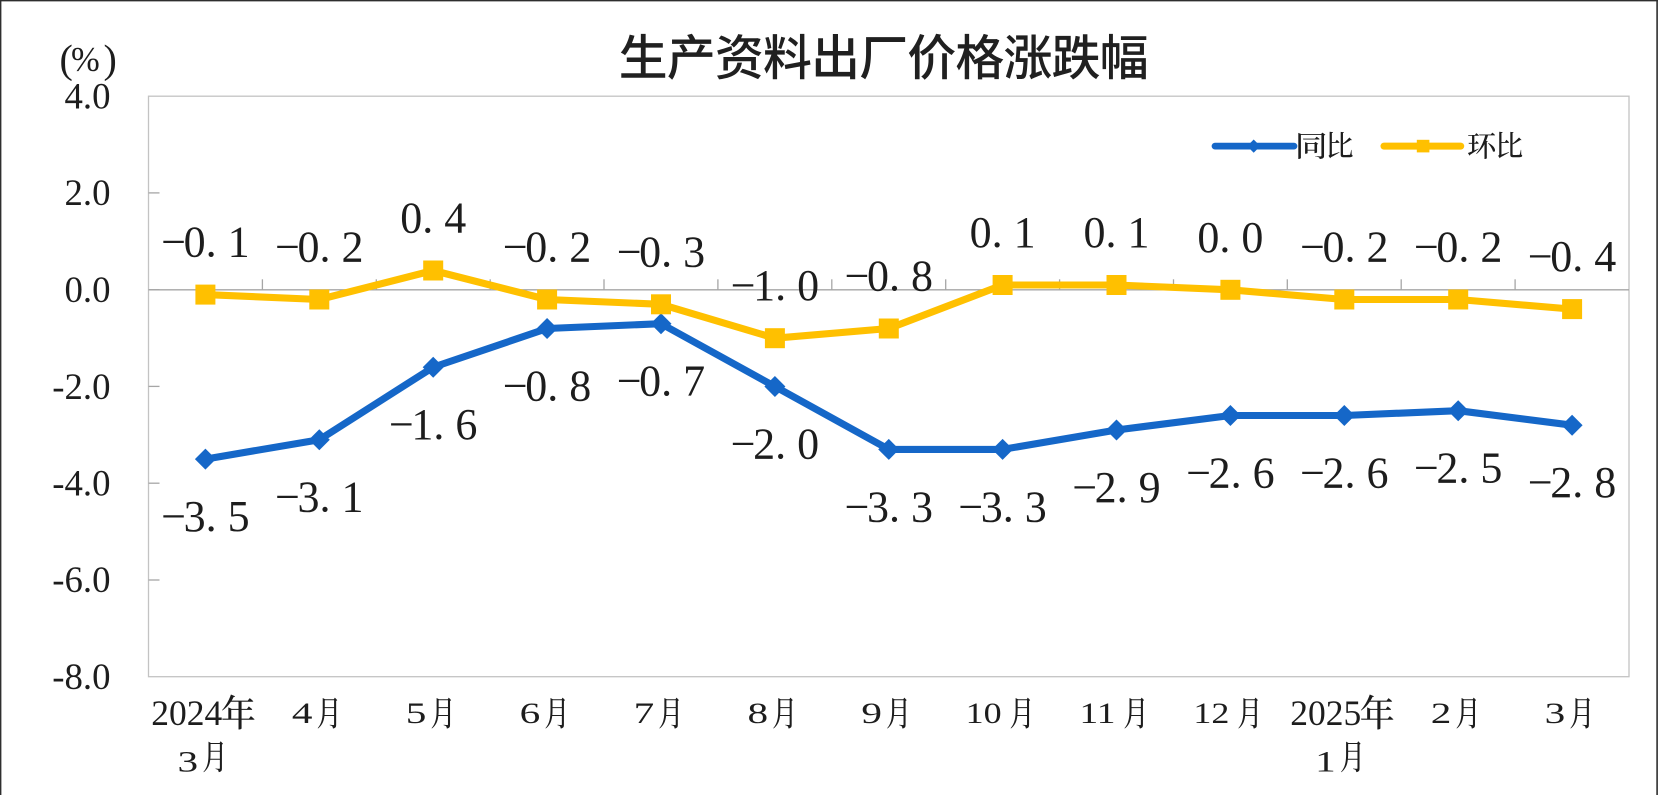  I want to click on svg-text: -4.0, so click(81, 483).